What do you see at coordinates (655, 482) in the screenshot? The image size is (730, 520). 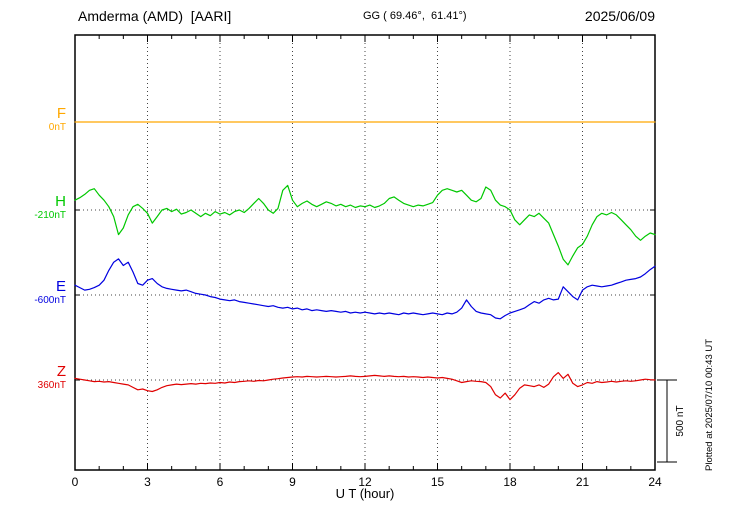 I see `x-tick-label-24: 24` at bounding box center [655, 482].